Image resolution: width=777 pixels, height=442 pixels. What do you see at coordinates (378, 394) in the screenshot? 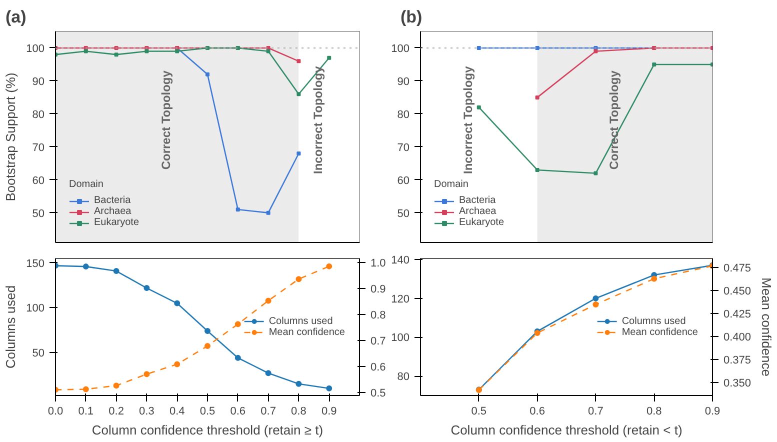
I see `y2-tick-label: 0.5` at bounding box center [378, 394].